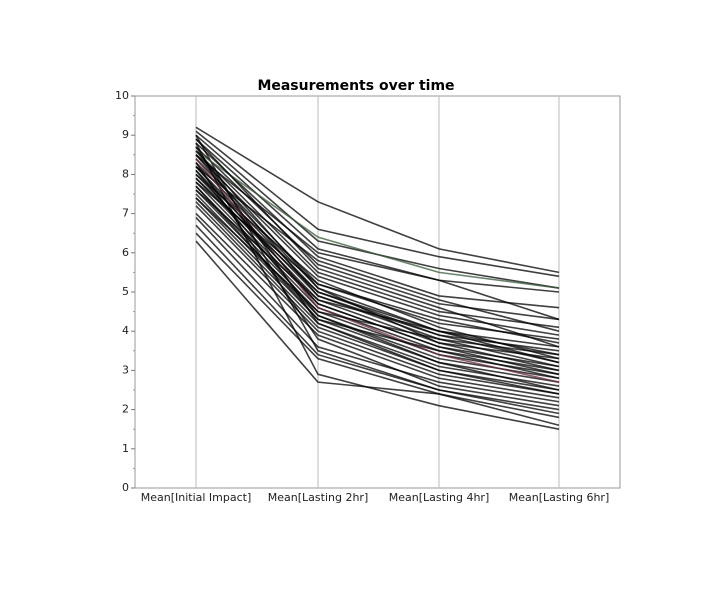 The width and height of the screenshot is (710, 599). I want to click on y-tick-label: 4, so click(125, 330).